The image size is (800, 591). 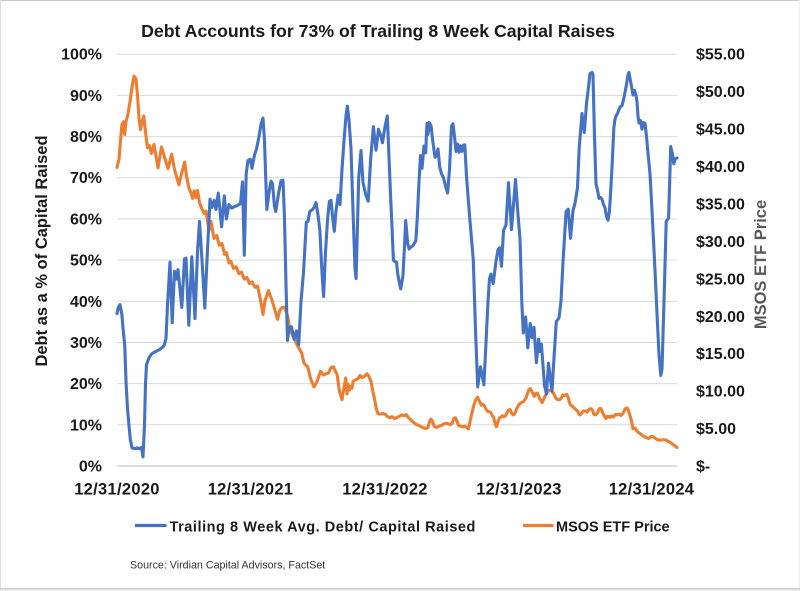 I want to click on svg-text: 60%, so click(x=86, y=219).